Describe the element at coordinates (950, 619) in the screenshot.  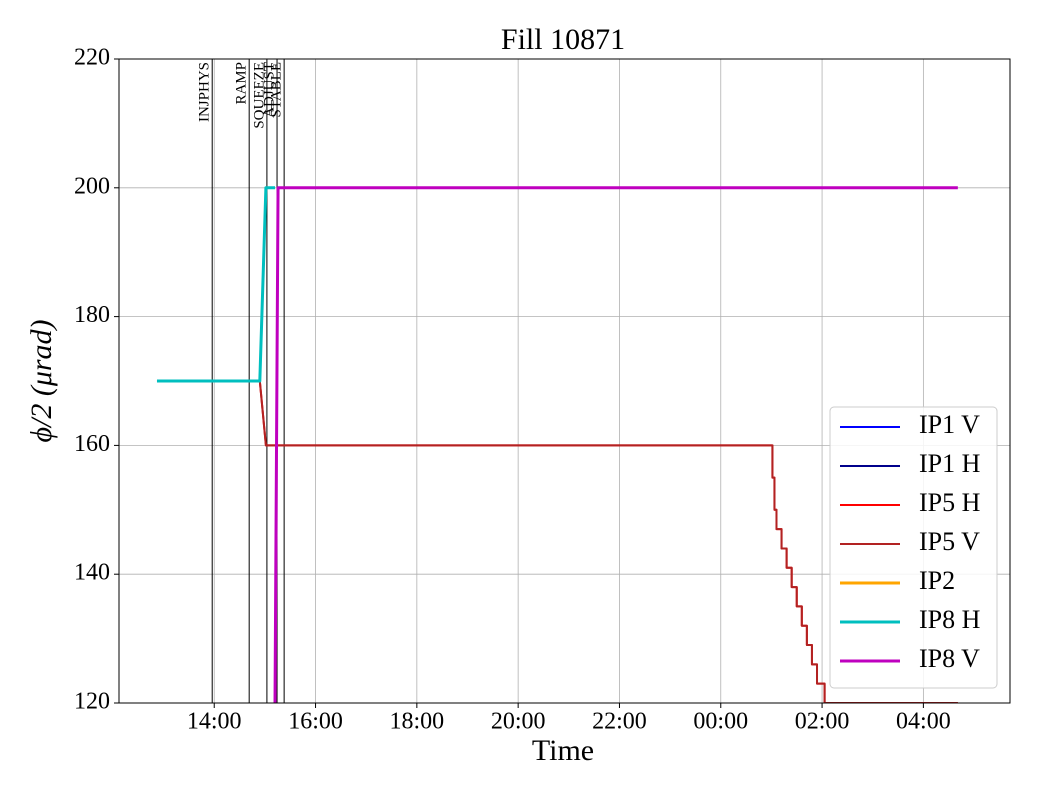
I see `legend-label: IP8 H` at that location.